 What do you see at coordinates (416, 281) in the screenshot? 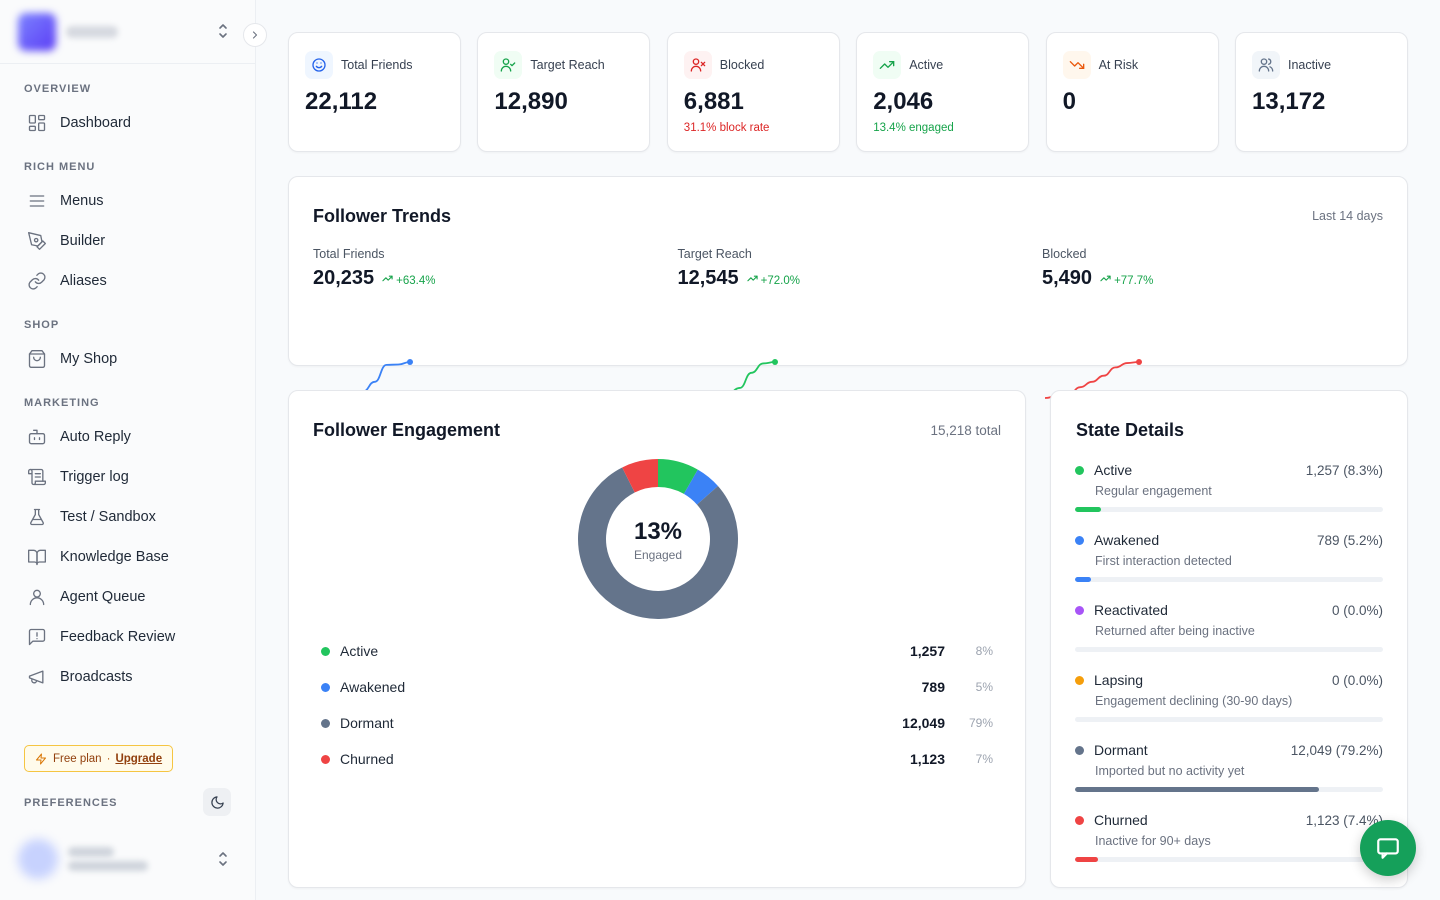
I see `trend-delta-value: +63.4%` at bounding box center [416, 281].